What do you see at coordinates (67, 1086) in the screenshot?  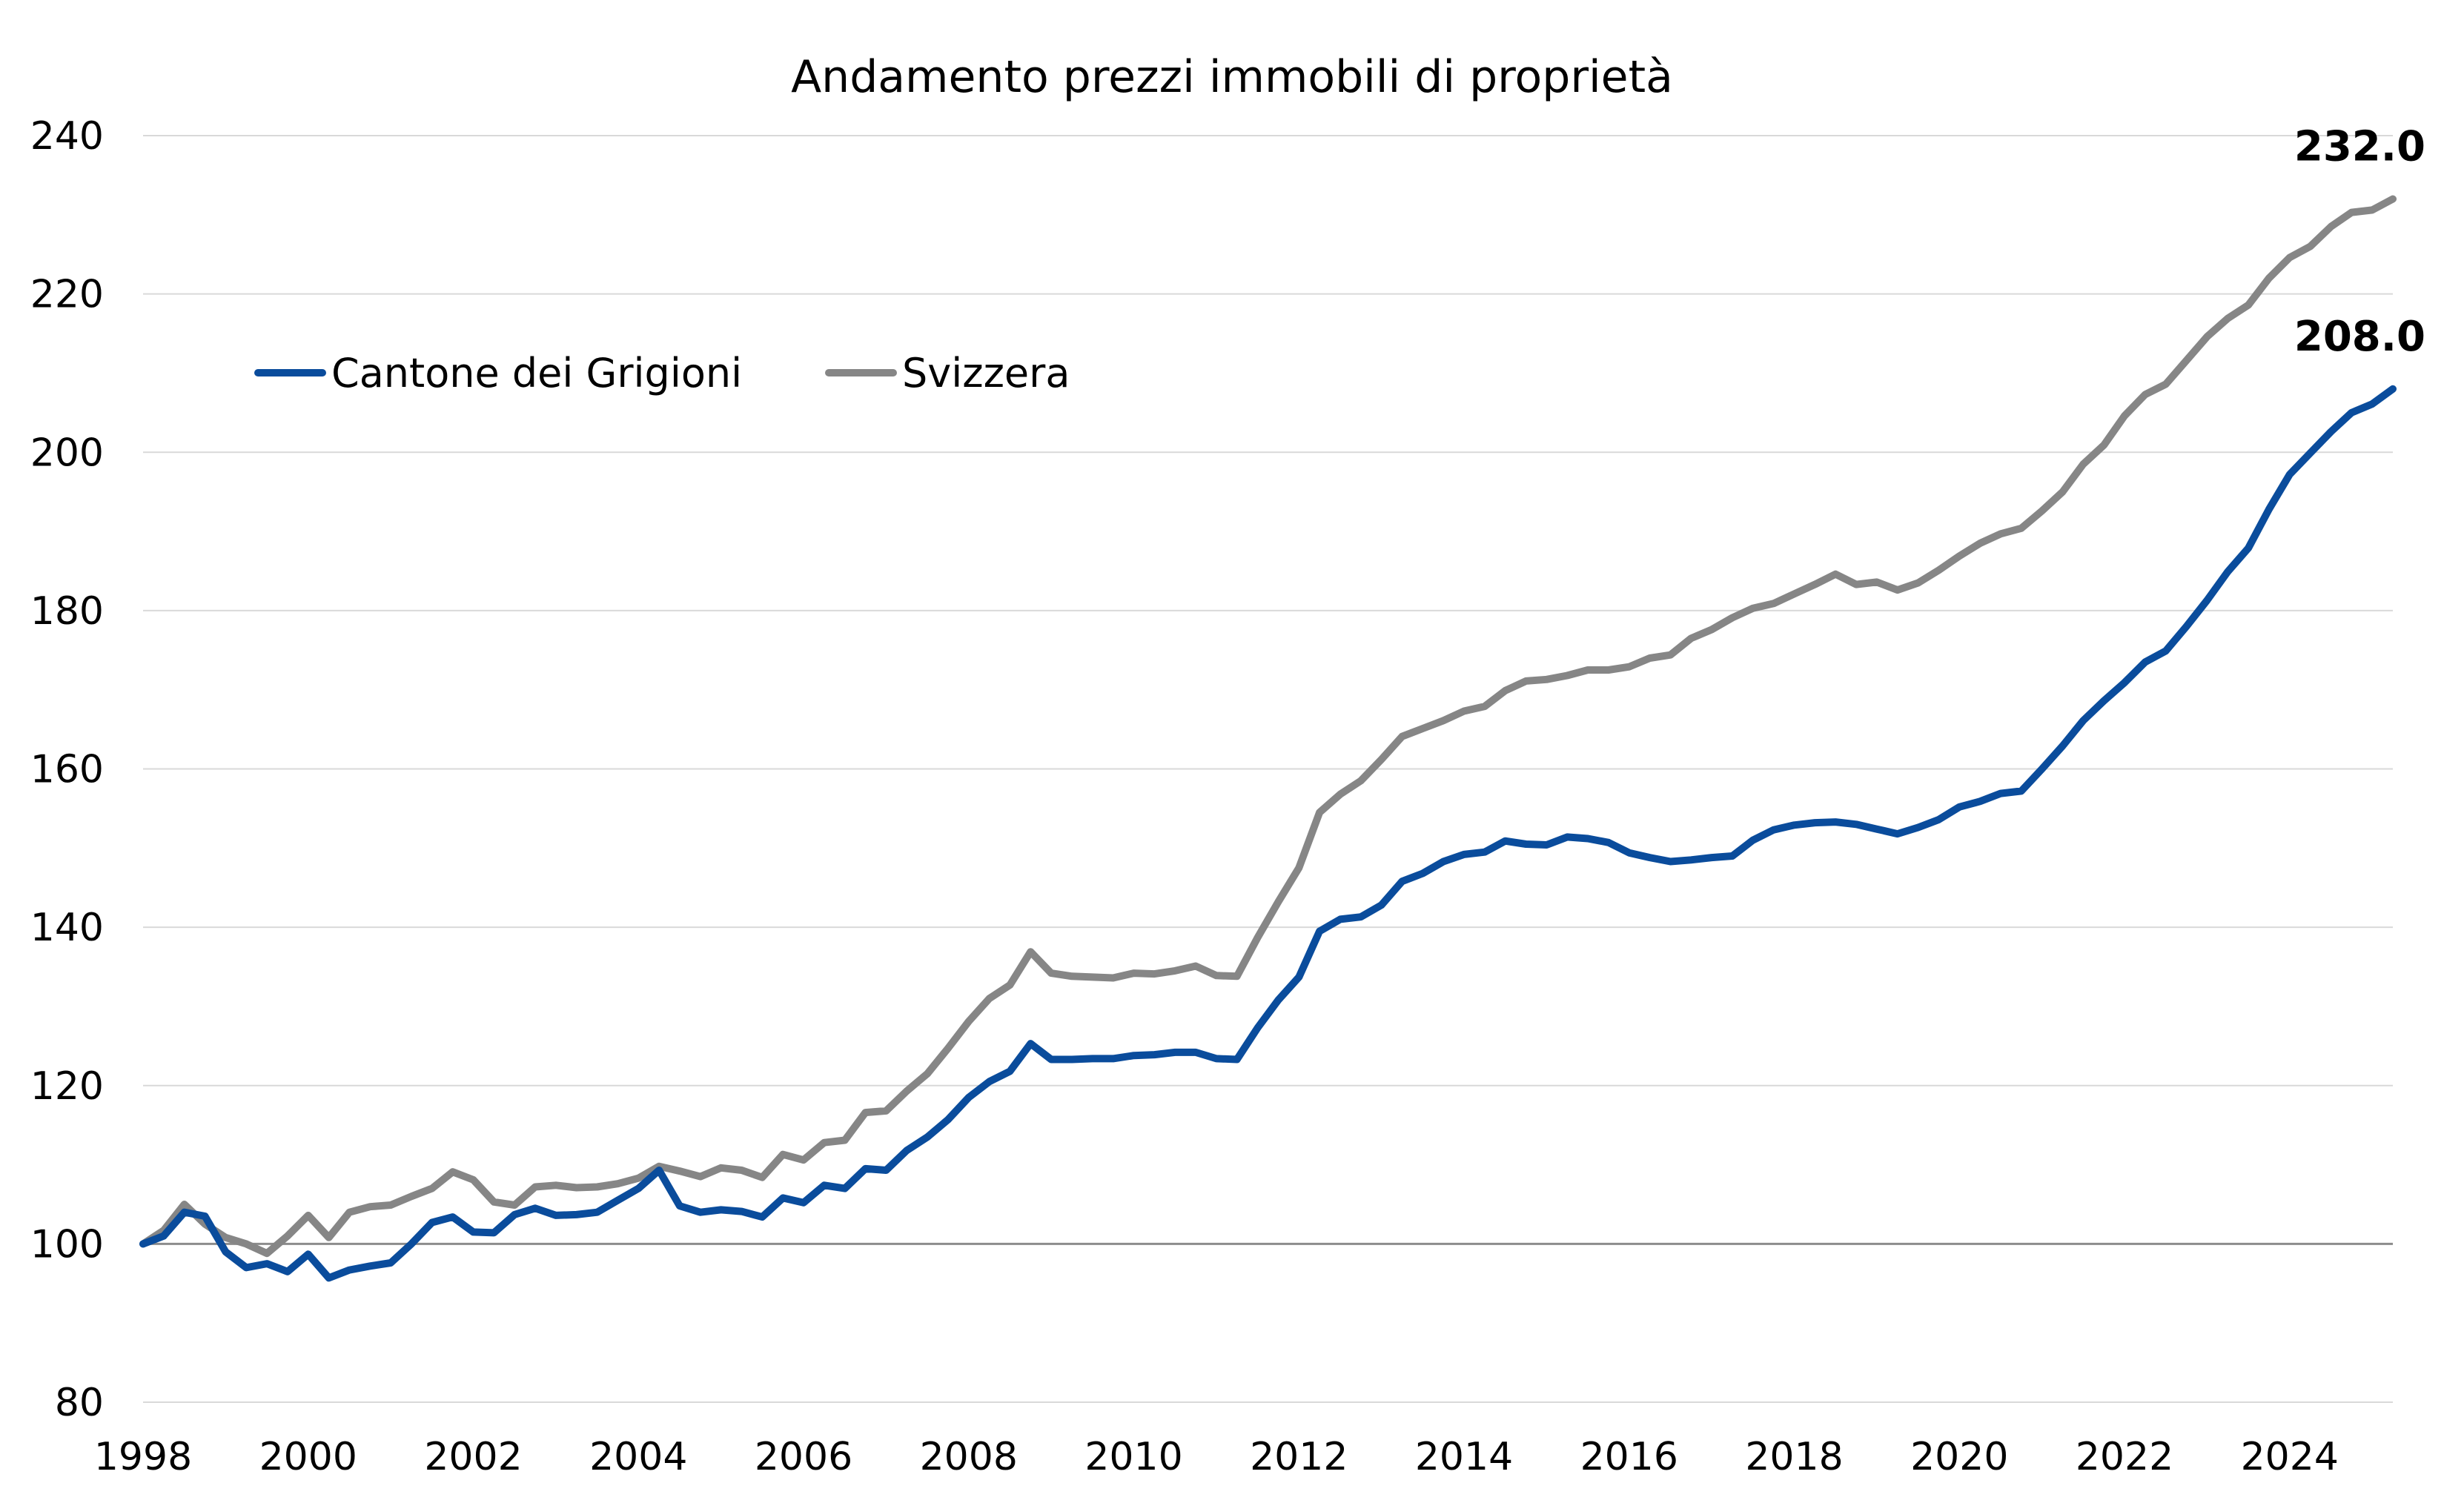 I see `y-tick-label: 120` at bounding box center [67, 1086].